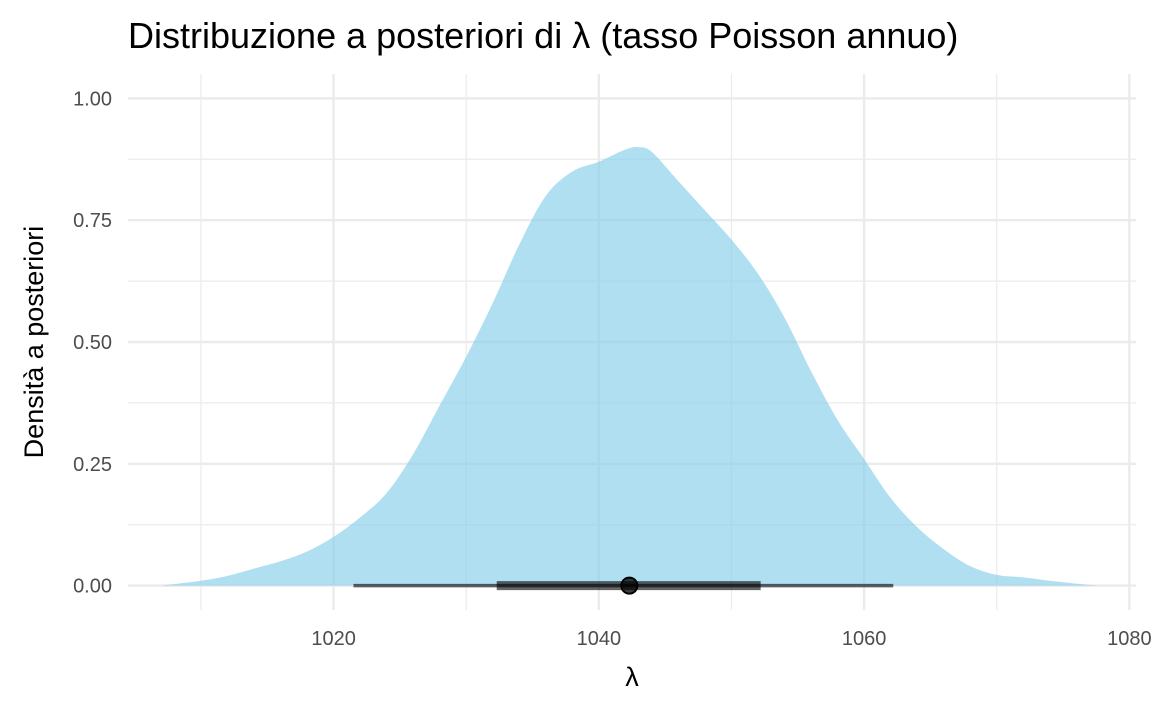 Image resolution: width=1152 pixels, height=711 pixels. Describe the element at coordinates (92, 587) in the screenshot. I see `y-tick-label: 0.00` at that location.